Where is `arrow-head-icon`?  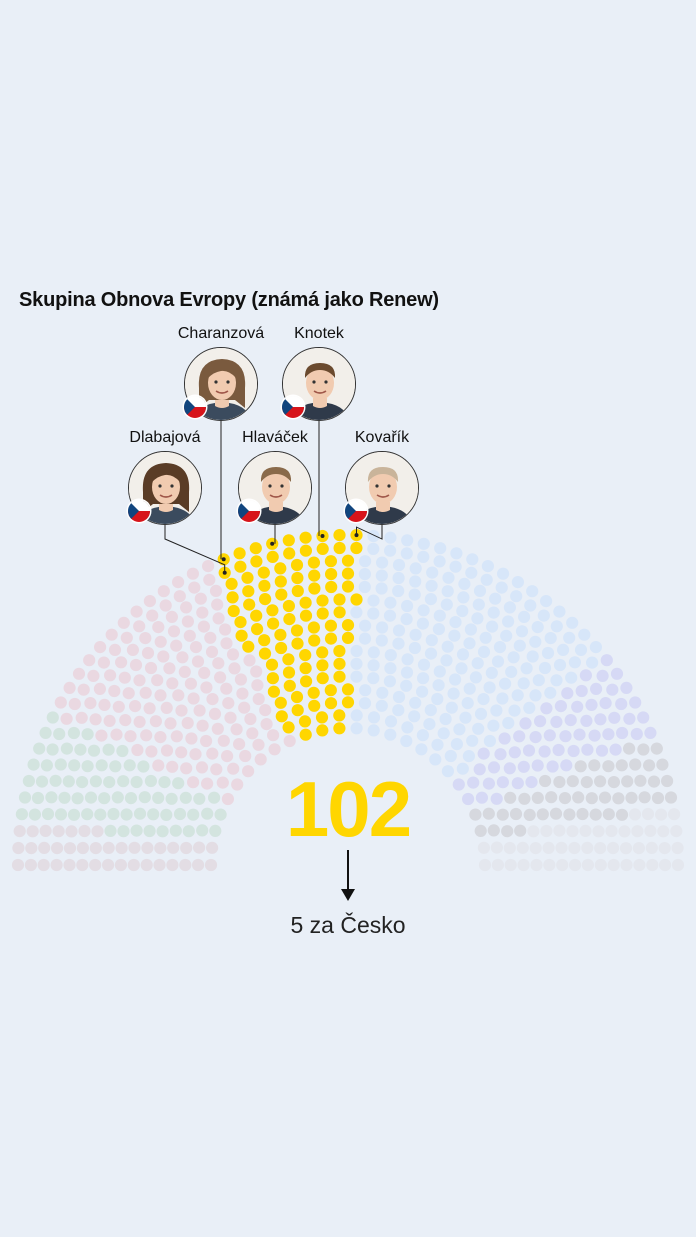 arrow-head-icon is located at coordinates (348, 895).